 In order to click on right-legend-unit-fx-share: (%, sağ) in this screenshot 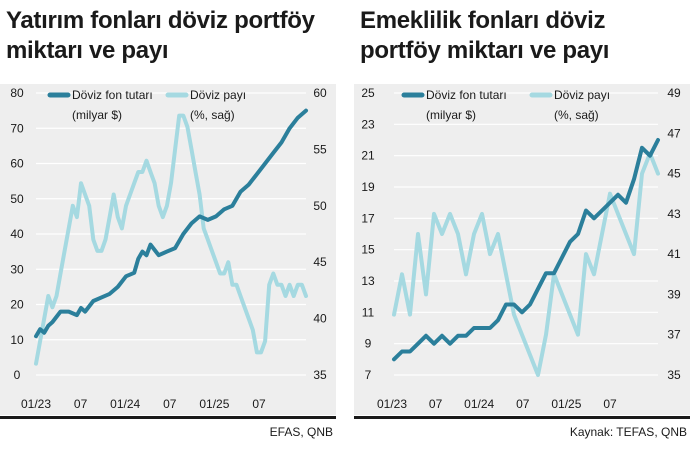, I will do `click(576, 115)`.